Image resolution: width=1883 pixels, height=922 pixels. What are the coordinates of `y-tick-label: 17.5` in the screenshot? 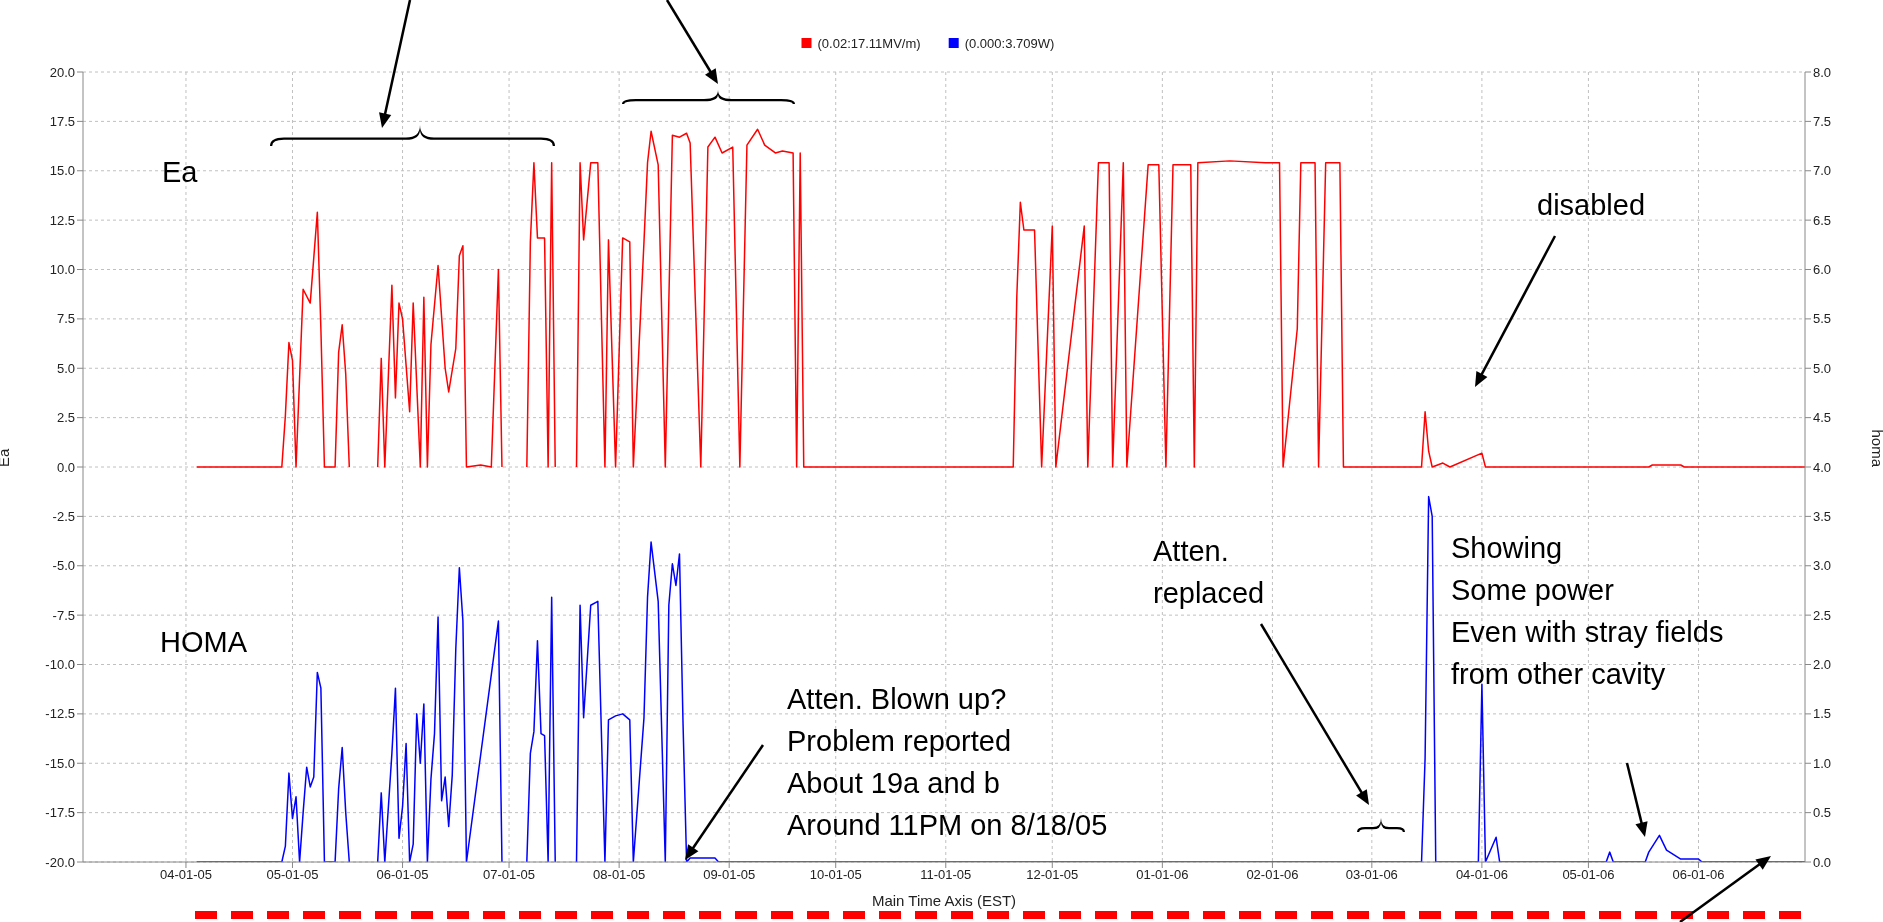 It's located at (62, 121).